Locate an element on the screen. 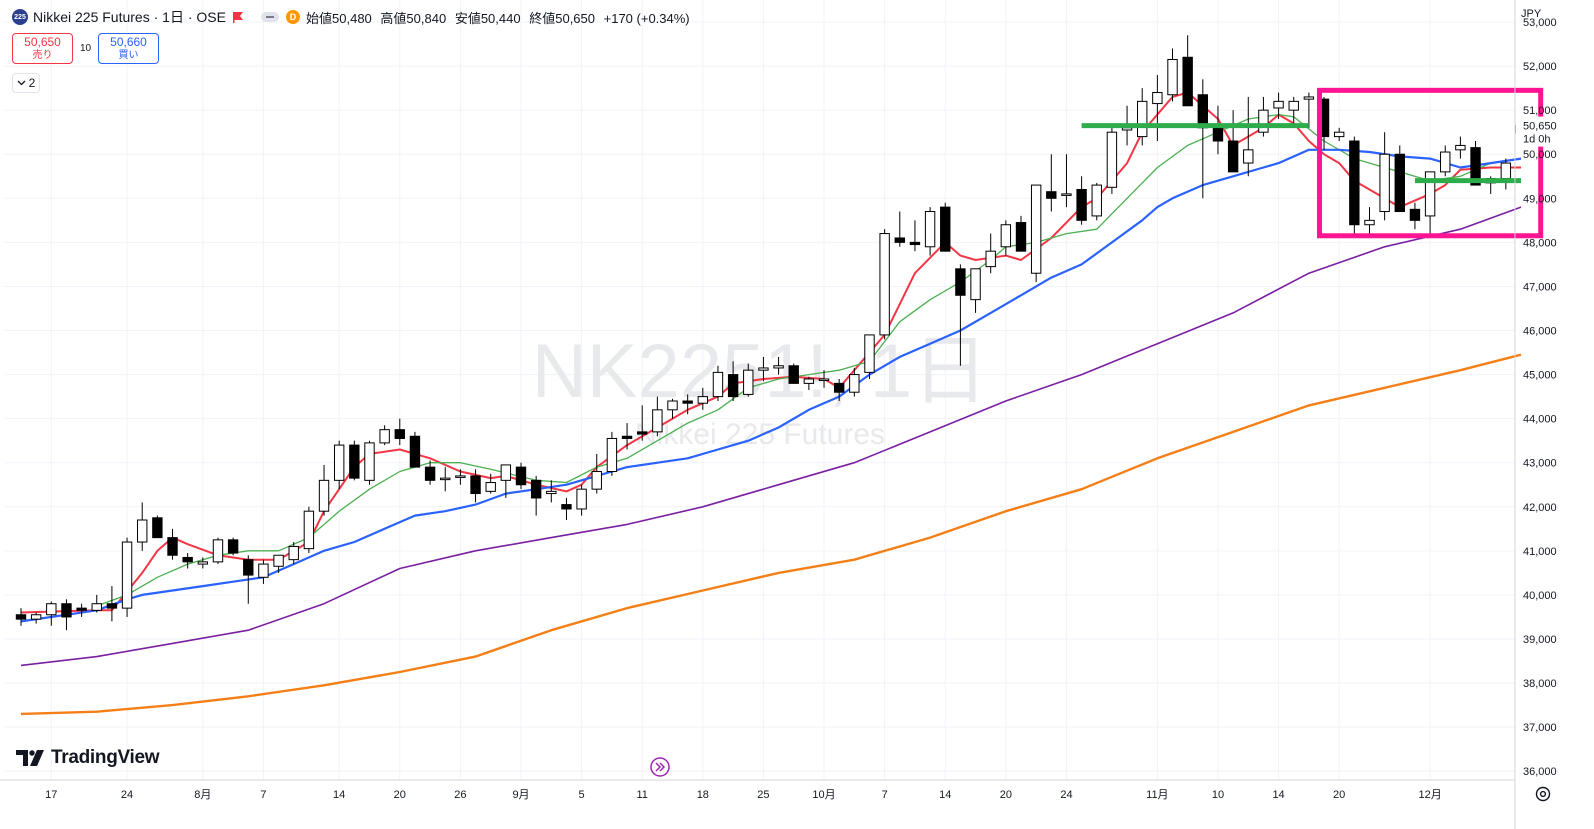 This screenshot has width=1594, height=829. last-price-label: 50,650 is located at coordinates (1540, 127).